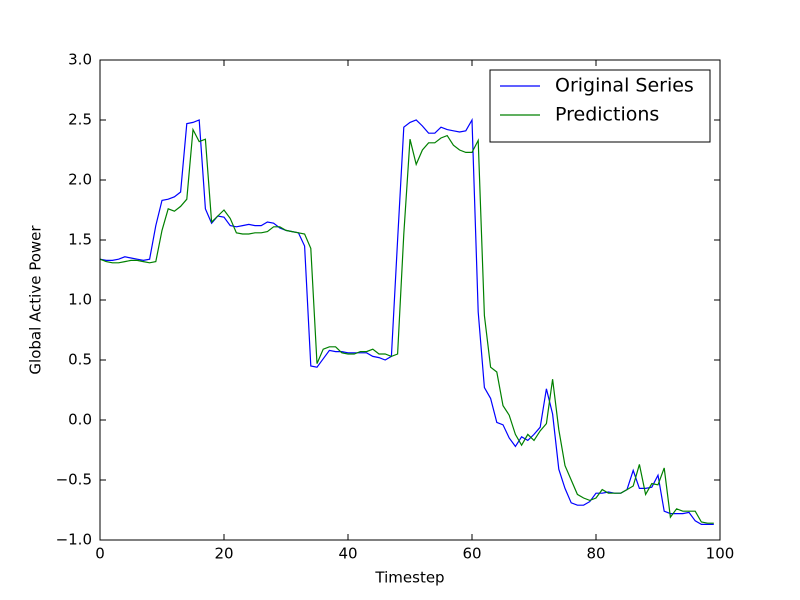 This screenshot has height=600, width=800. What do you see at coordinates (720, 554) in the screenshot?
I see `x-tick-label: 100` at bounding box center [720, 554].